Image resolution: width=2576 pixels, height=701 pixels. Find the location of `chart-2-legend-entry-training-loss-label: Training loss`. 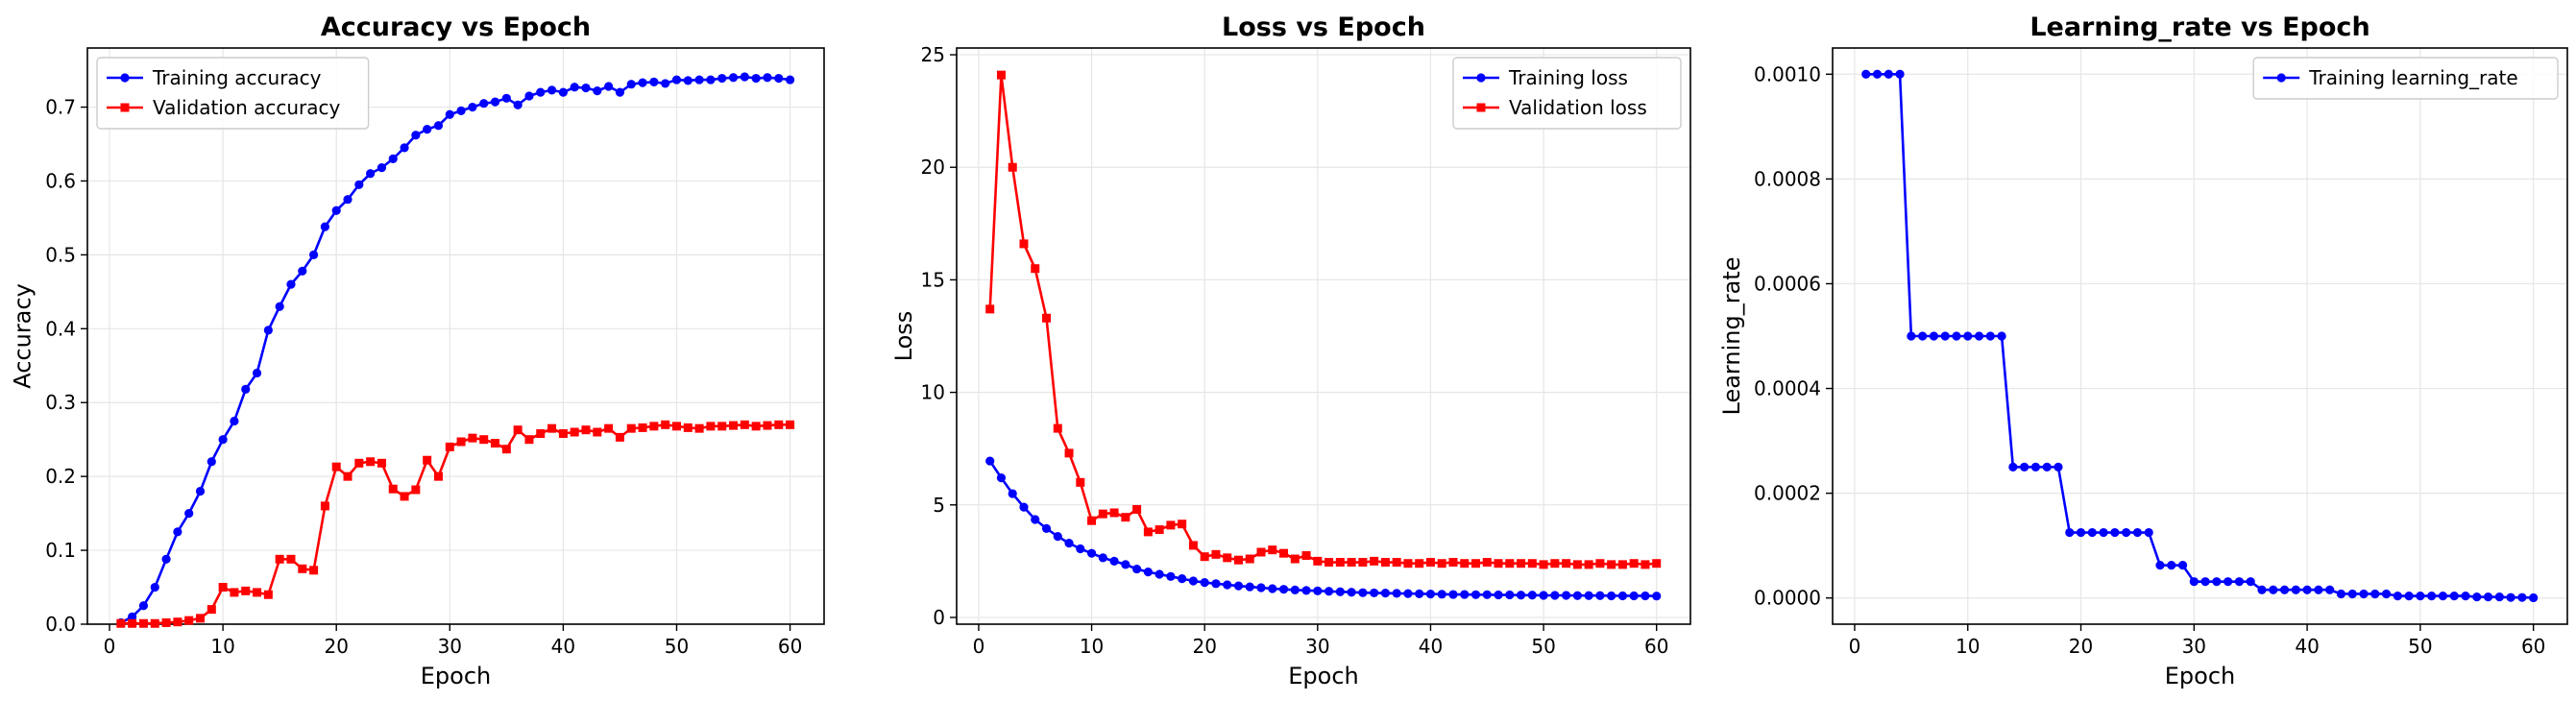

chart-2-legend-entry-training-loss-label: Training loss is located at coordinates (1568, 77).